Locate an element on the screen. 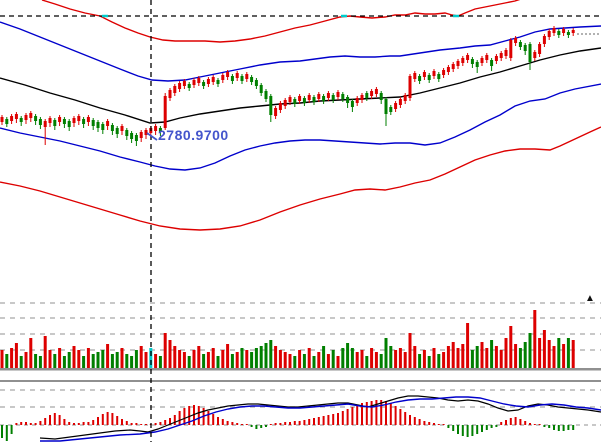 The width and height of the screenshot is (601, 442). volume-bars-group is located at coordinates (287, 339).